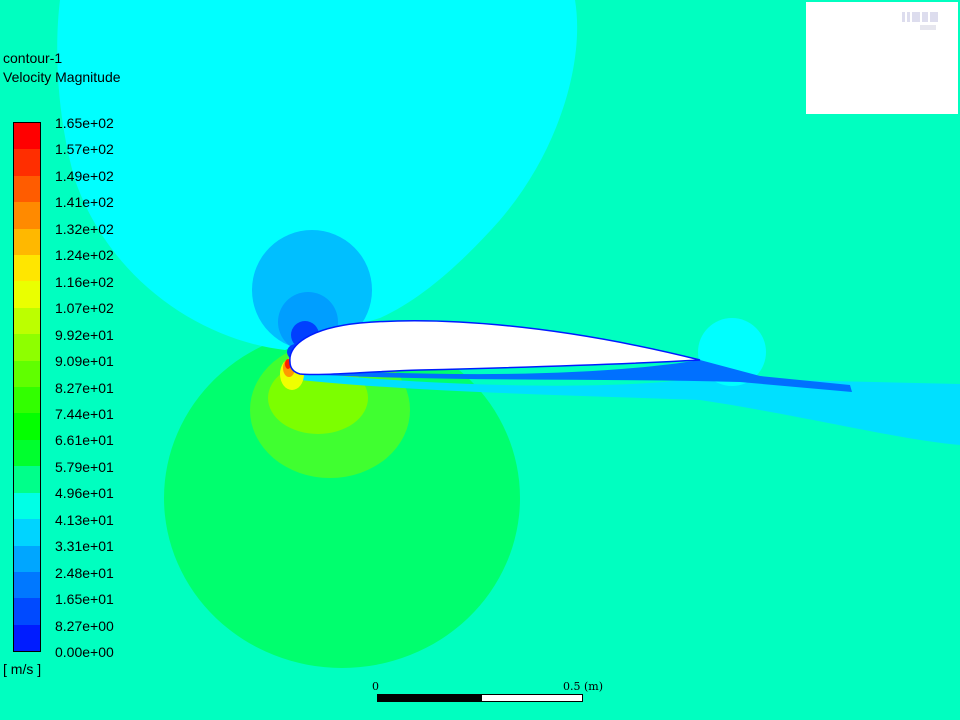  What do you see at coordinates (84, 414) in the screenshot?
I see `legend-tick-label: 7.44e+01` at bounding box center [84, 414].